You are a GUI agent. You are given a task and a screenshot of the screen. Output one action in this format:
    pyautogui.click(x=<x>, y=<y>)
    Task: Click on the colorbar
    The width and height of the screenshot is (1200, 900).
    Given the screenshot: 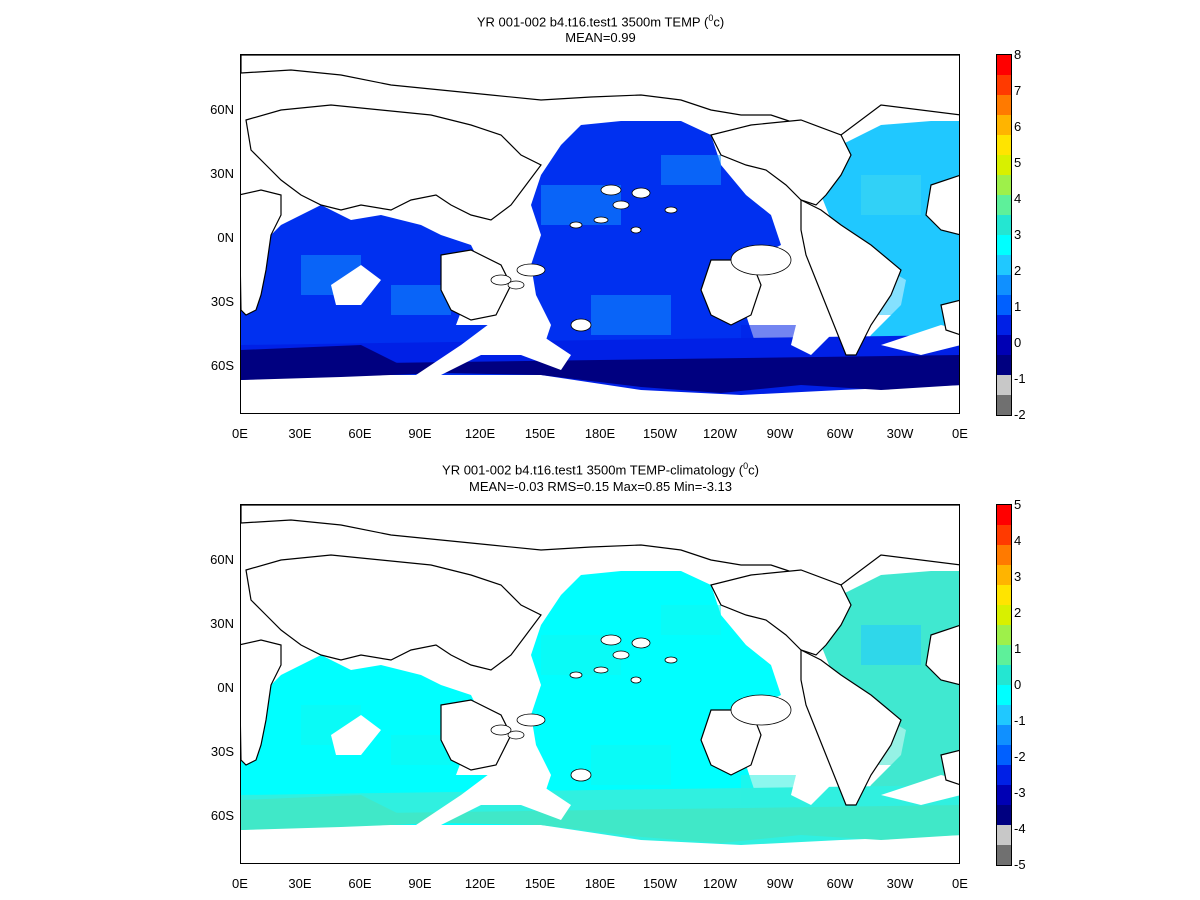 What is the action you would take?
    pyautogui.click(x=1004, y=685)
    